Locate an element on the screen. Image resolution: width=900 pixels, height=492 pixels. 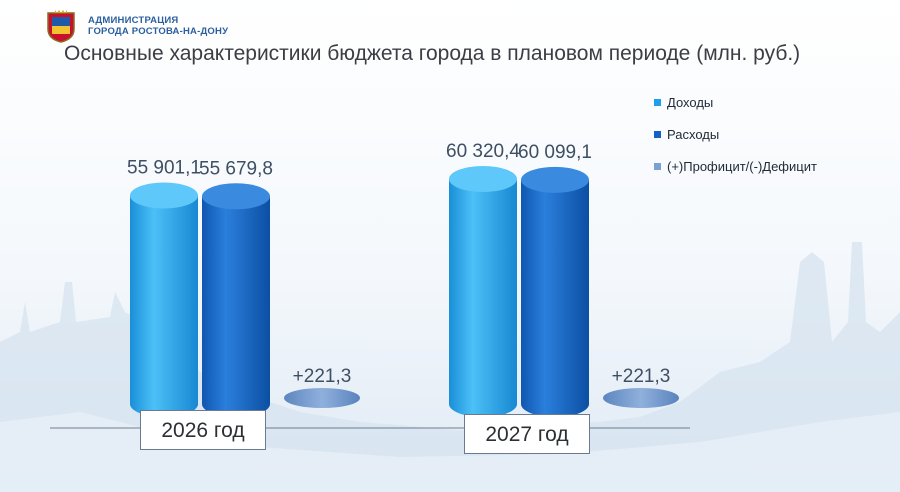
city-crest-icon is located at coordinates (61, 26).